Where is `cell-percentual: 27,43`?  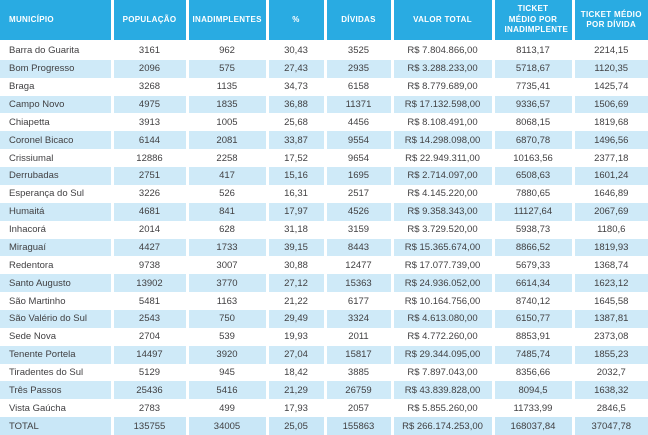 cell-percentual: 27,43 is located at coordinates (297, 68).